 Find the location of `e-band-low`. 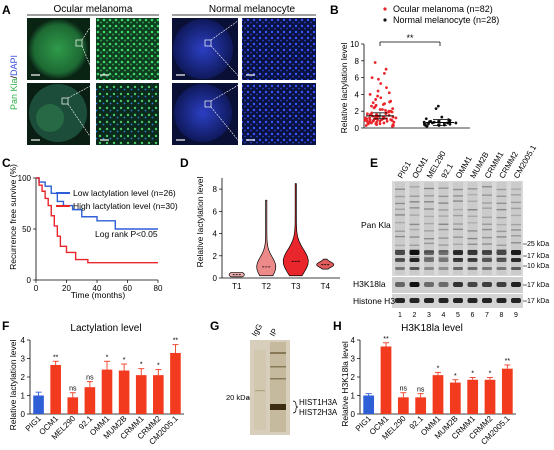

e-band-low is located at coordinates (487, 268).